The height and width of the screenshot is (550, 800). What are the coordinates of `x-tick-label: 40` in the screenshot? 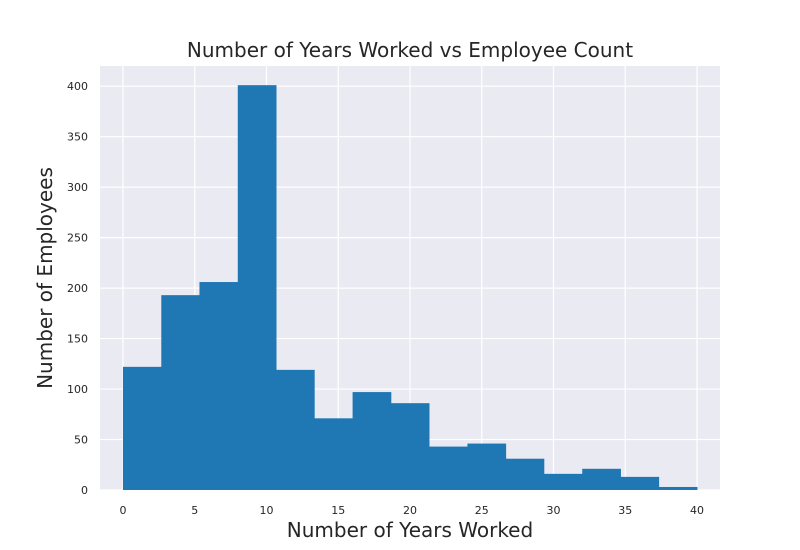 It's located at (697, 510).